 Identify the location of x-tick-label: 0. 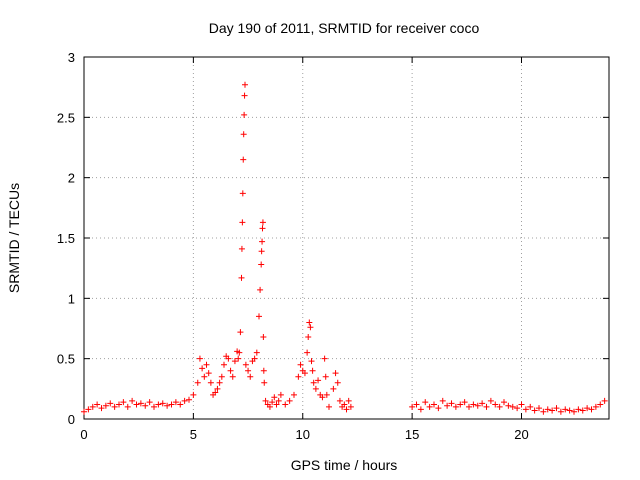
(83, 434).